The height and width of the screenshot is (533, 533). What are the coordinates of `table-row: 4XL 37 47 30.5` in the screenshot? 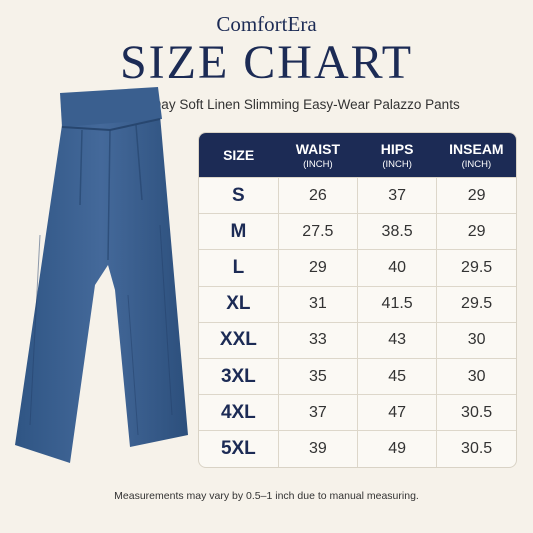 It's located at (357, 412).